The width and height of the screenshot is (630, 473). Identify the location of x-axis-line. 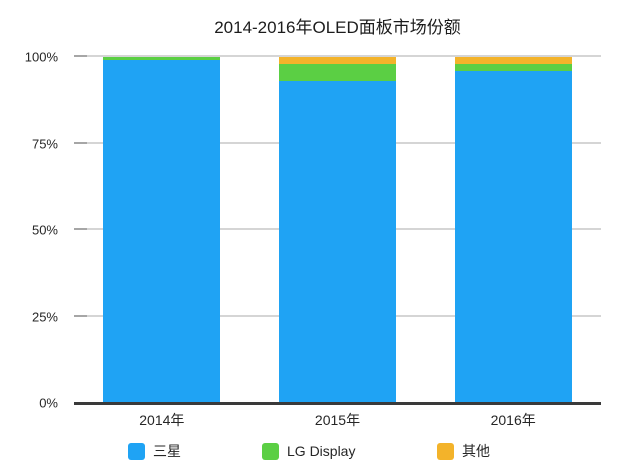
(337, 403).